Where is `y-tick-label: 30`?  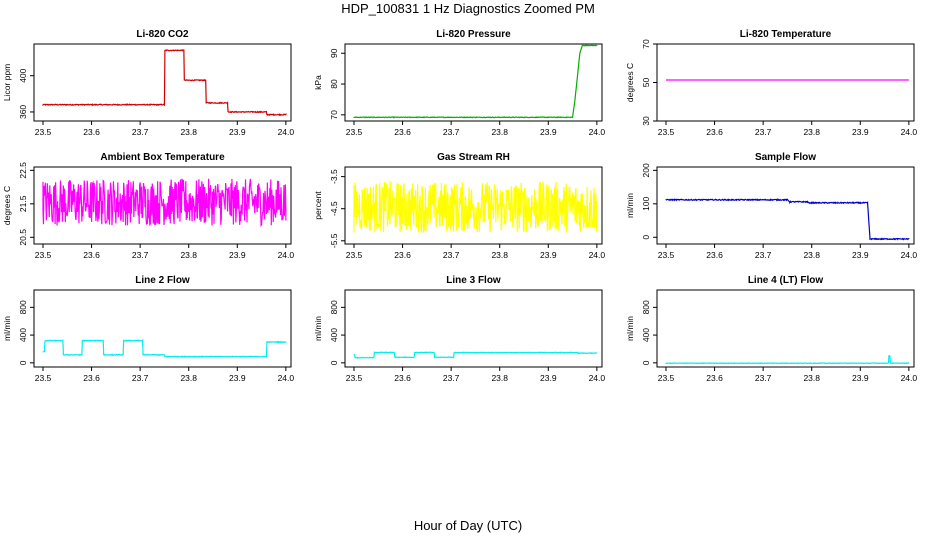 y-tick-label: 30 is located at coordinates (646, 121).